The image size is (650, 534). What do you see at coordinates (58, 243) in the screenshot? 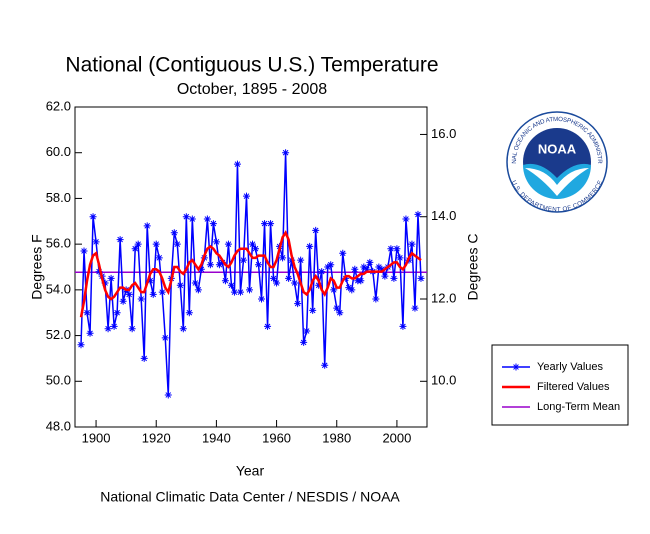
I see `y-tick-label: 56.0` at bounding box center [58, 243].